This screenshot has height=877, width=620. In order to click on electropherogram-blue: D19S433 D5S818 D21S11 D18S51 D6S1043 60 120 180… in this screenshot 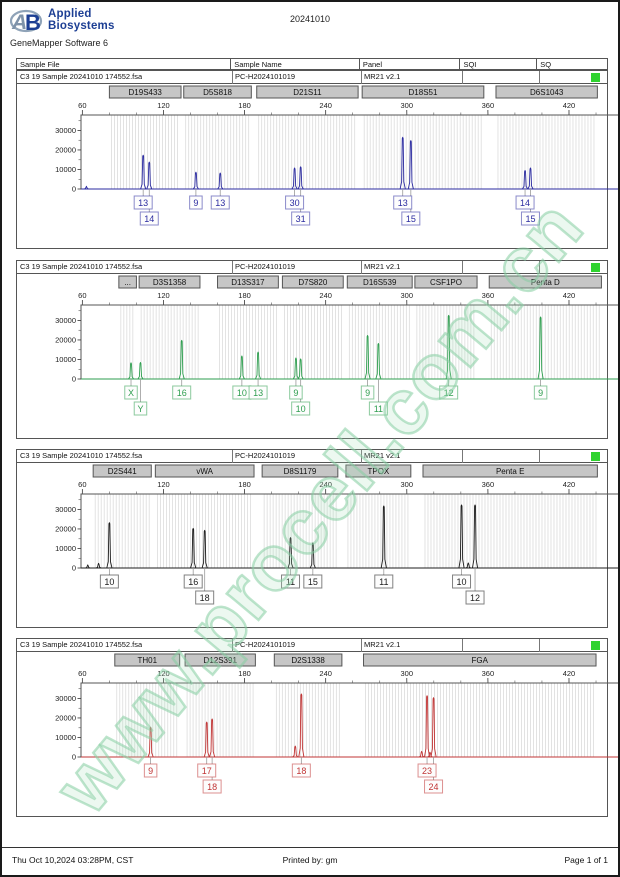, I will do `click(336, 155)`.